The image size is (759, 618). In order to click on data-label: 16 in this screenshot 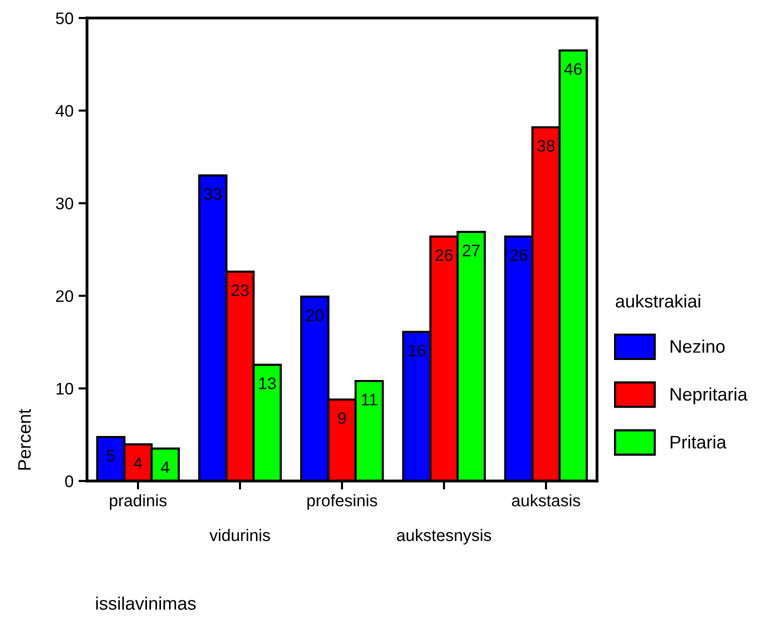, I will do `click(417, 350)`.